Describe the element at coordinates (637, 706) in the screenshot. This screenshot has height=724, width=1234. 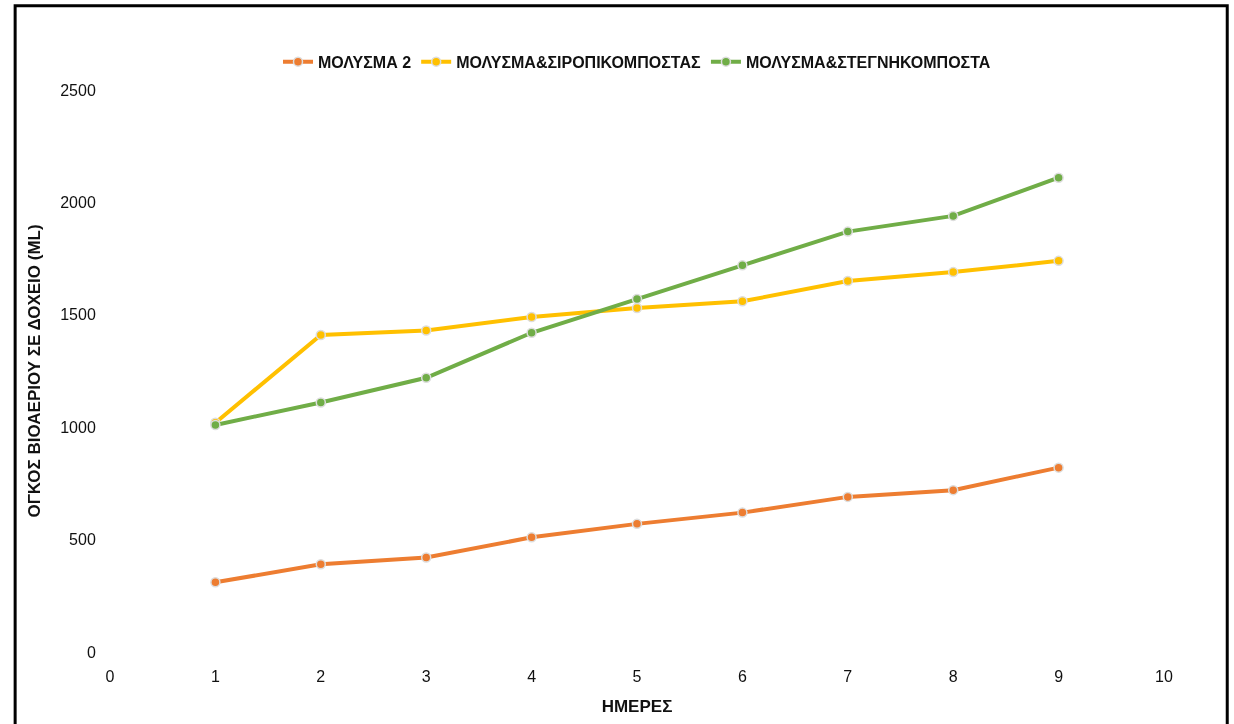
I see `x-axis-title: ΗΜΕΡΕΣ` at that location.